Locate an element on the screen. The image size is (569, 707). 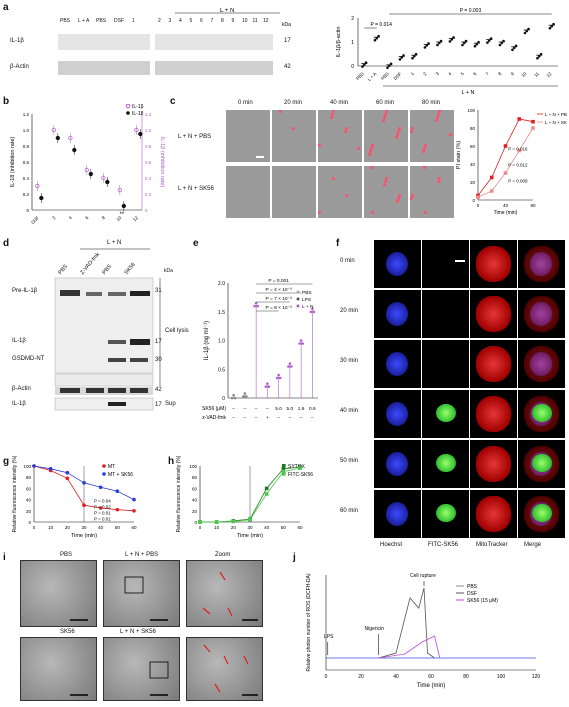
column-label: MitoTracker is located at coordinates (492, 545).